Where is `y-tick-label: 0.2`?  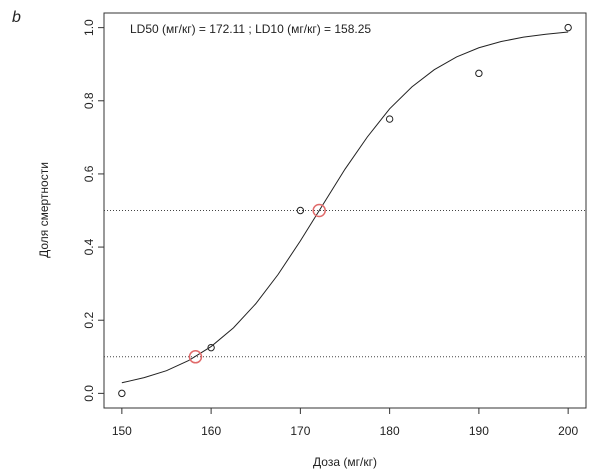 y-tick-label: 0.2 is located at coordinates (89, 320).